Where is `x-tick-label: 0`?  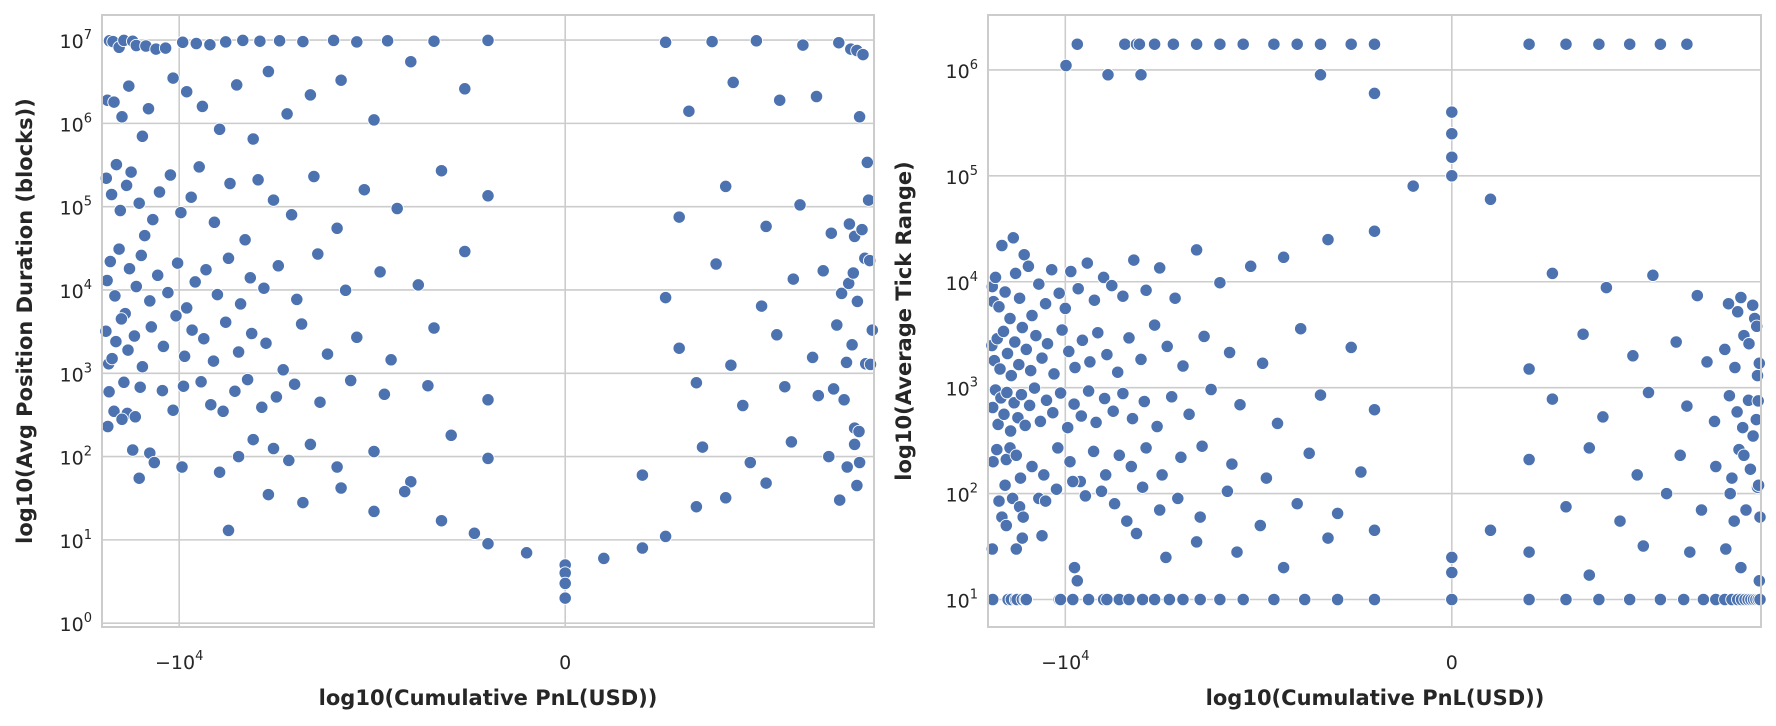
x-tick-label: 0 is located at coordinates (1452, 663).